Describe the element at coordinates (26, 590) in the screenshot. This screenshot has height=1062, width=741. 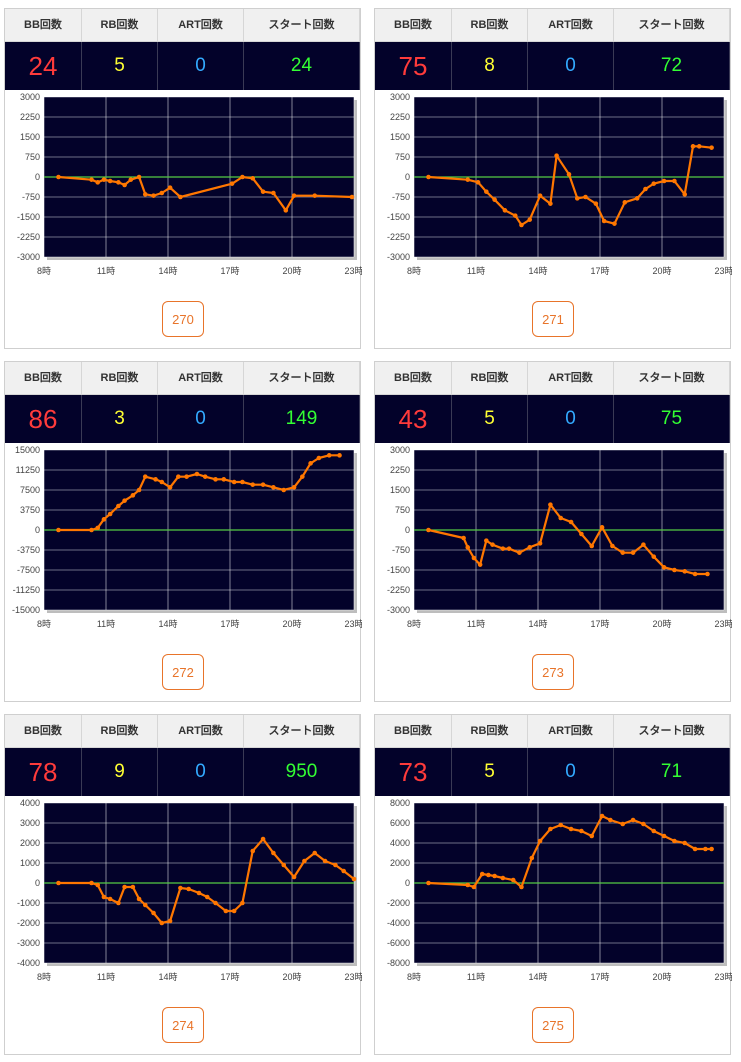
I see `y-tick-label: -11250` at that location.